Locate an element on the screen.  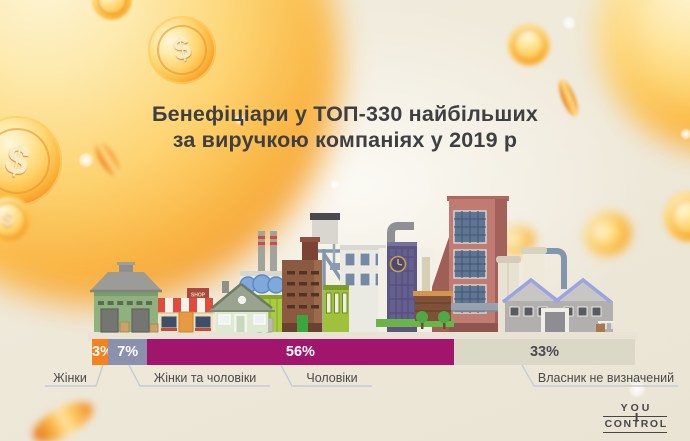
bar-value-men: 56% is located at coordinates (300, 352).